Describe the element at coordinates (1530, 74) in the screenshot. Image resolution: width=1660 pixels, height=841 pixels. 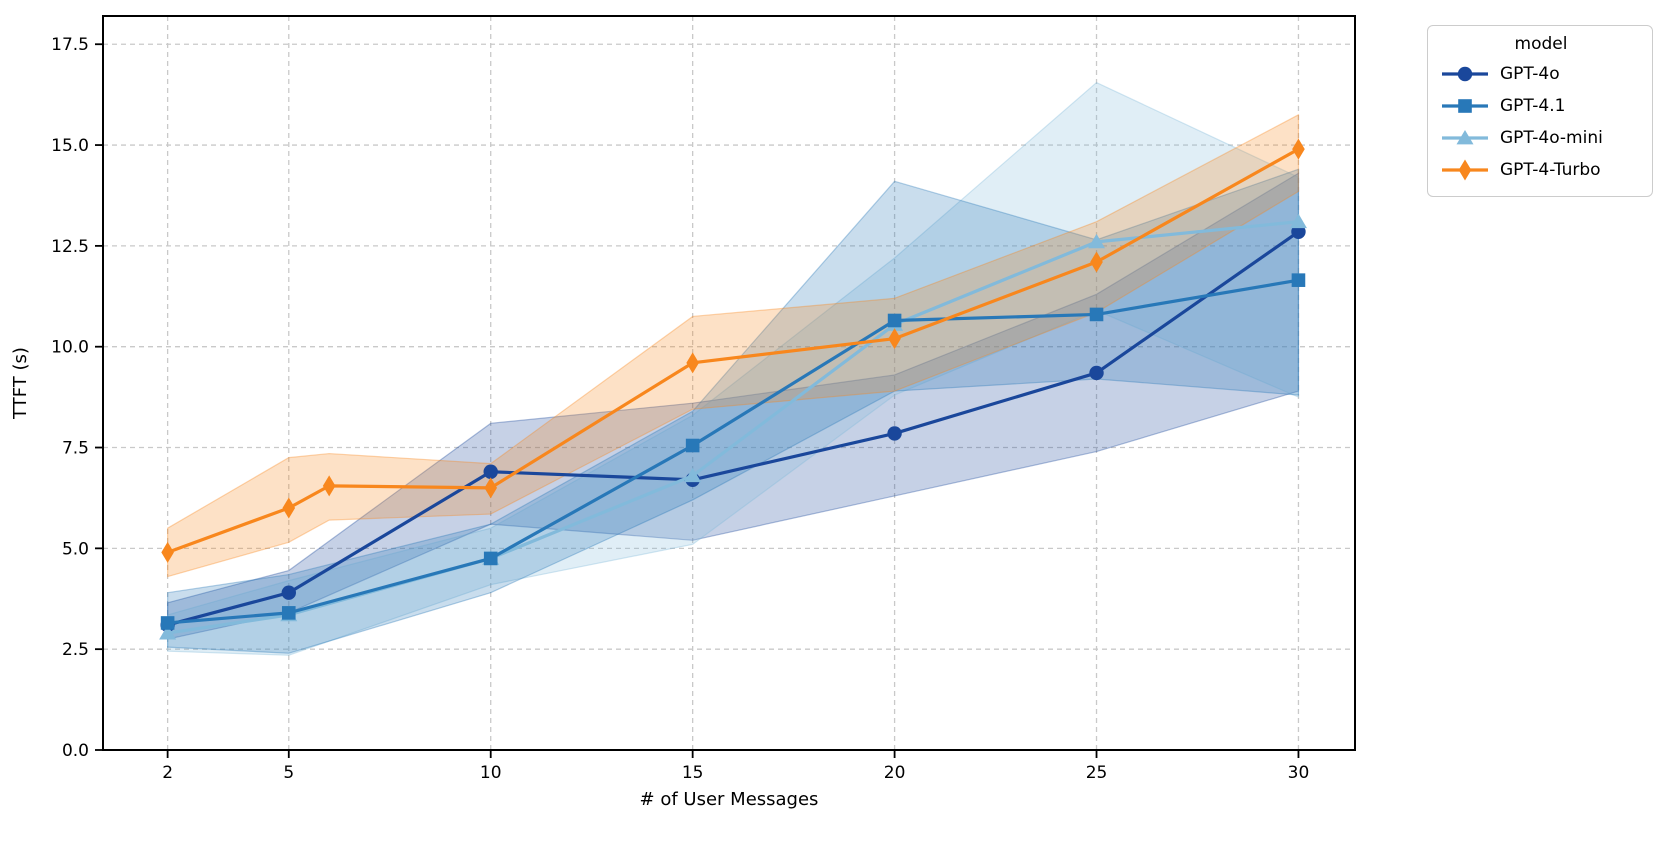
I see `legend-label: GPT-4o` at that location.